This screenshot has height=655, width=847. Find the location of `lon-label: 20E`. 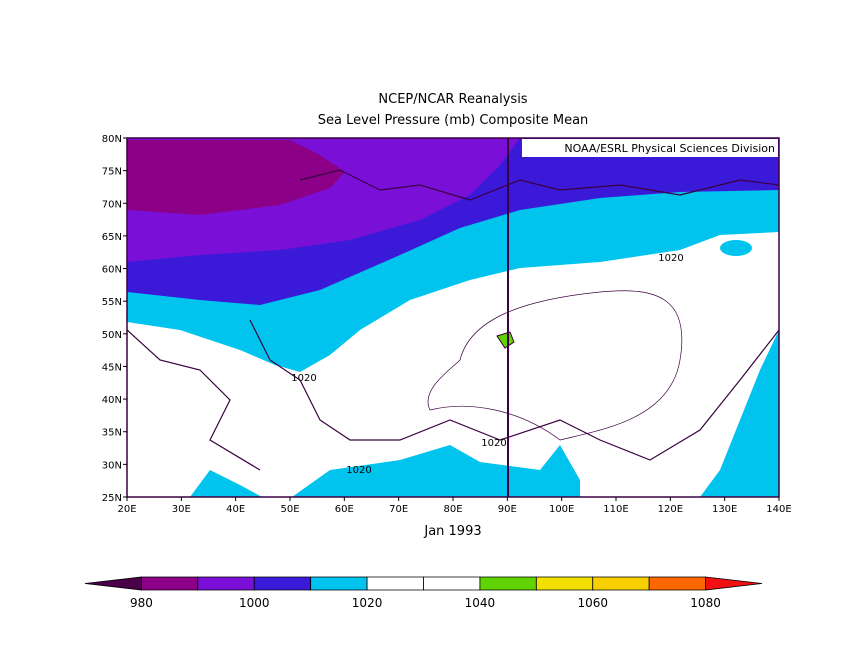

lon-label: 20E is located at coordinates (126, 509).